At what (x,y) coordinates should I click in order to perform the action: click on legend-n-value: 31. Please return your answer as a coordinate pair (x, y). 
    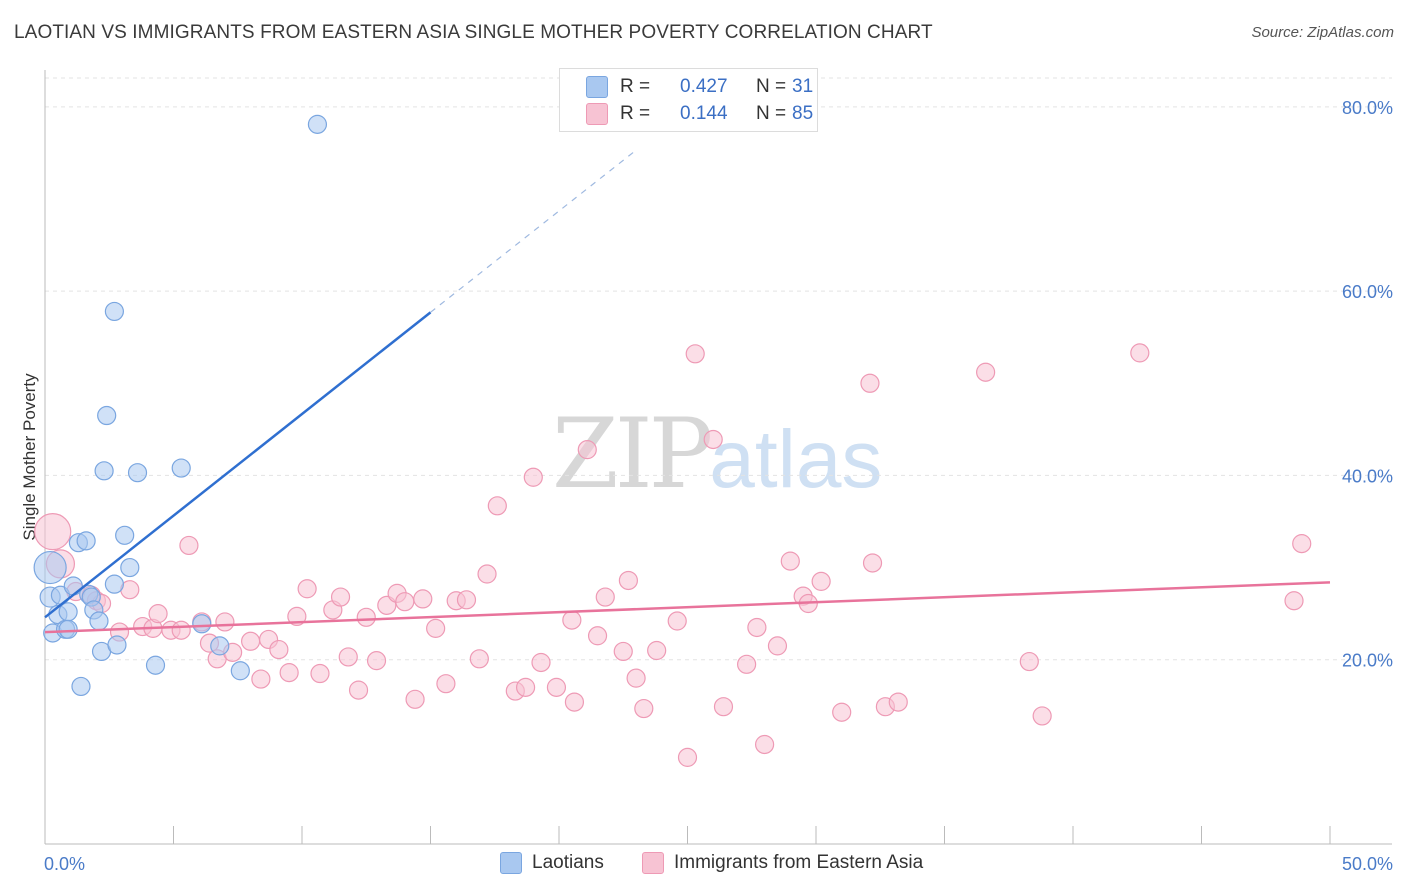
    Looking at the image, I should click on (803, 86).